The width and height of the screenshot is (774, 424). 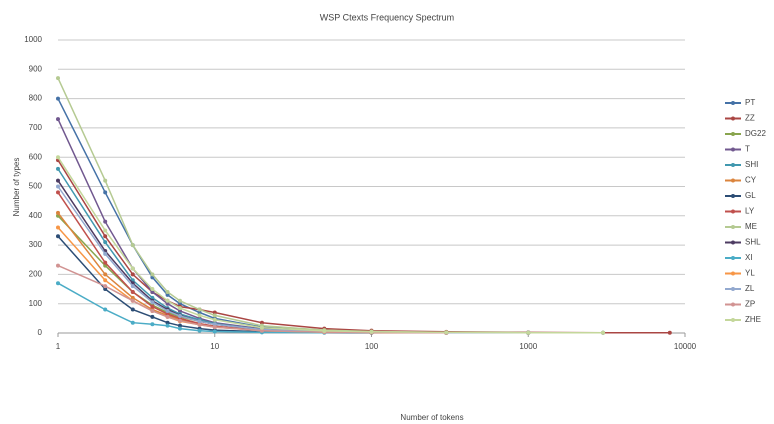 I want to click on x-axis-label: Number of tokens, so click(x=431, y=417).